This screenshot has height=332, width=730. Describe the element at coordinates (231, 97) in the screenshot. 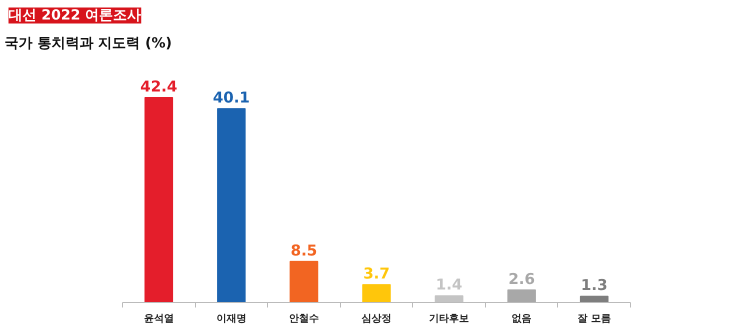

I see `data-label: 40.1` at that location.